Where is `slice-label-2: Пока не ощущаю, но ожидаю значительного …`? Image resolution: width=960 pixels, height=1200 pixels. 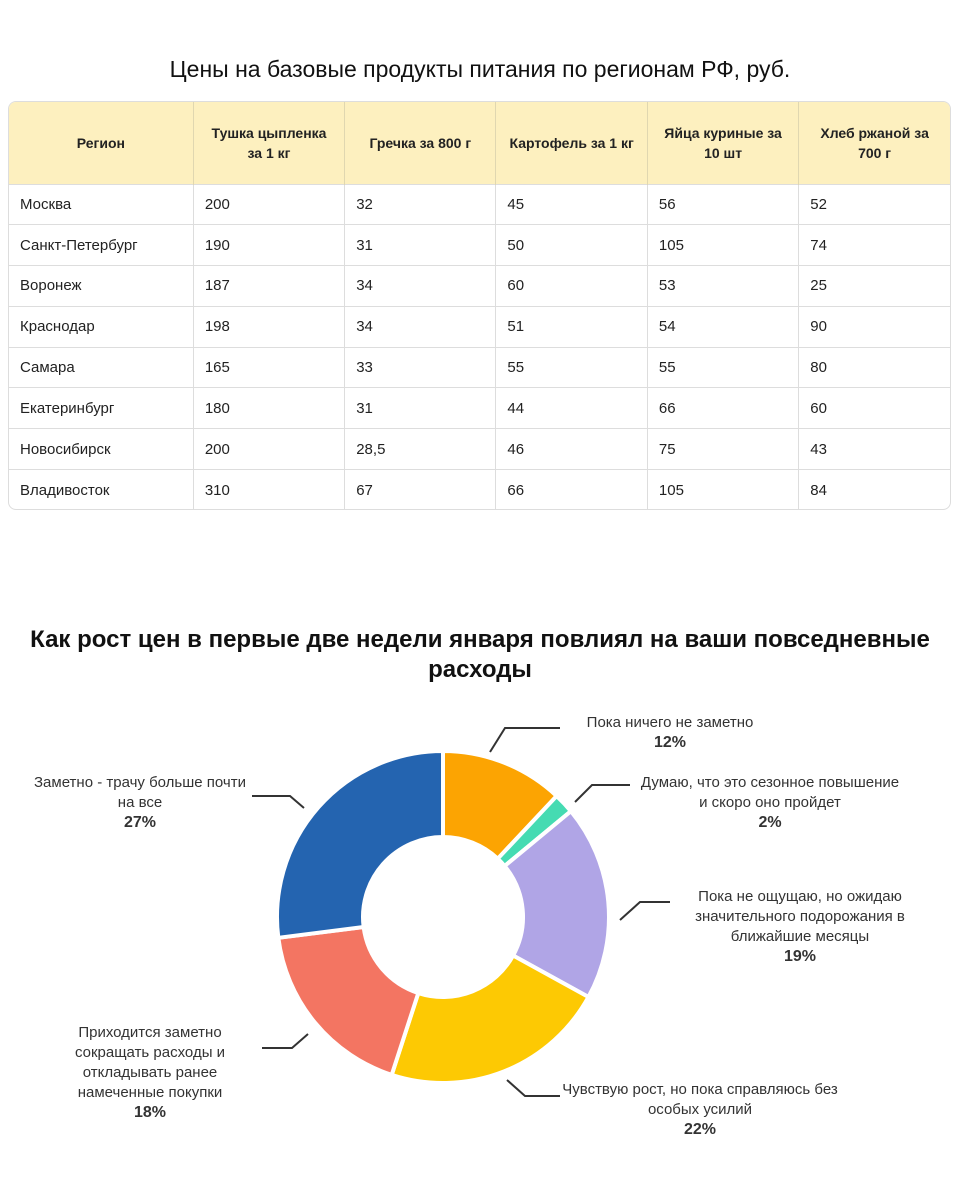
slice-label-2: Пока не ощущаю, но ожидаю значительного … is located at coordinates (800, 926).